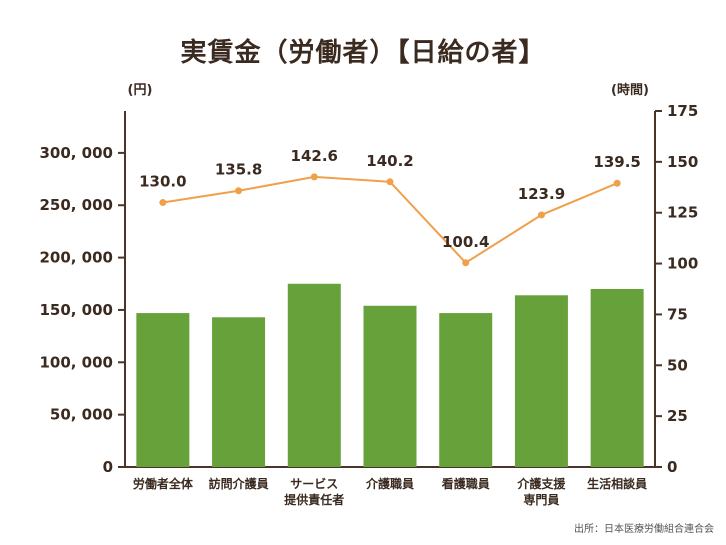  Describe the element at coordinates (239, 483) in the screenshot. I see `category-label: 訪問介護員` at that location.